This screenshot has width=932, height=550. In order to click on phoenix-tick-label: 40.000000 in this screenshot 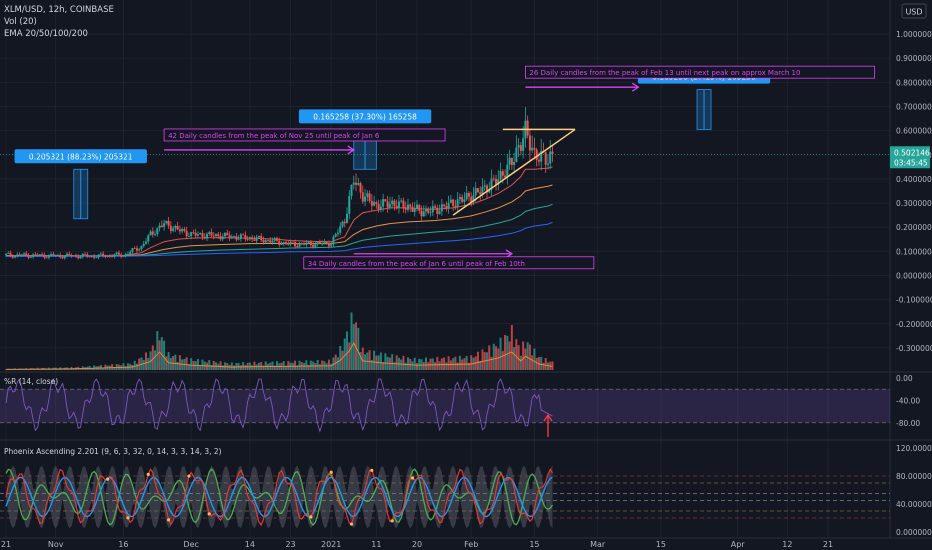, I will do `click(914, 504)`.